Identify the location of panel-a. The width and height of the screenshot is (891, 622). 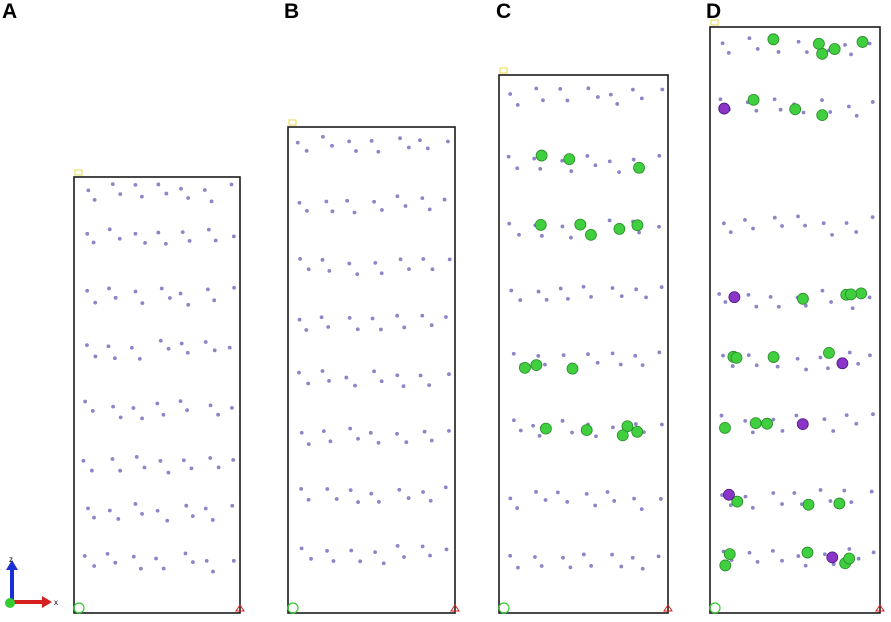
(159, 391).